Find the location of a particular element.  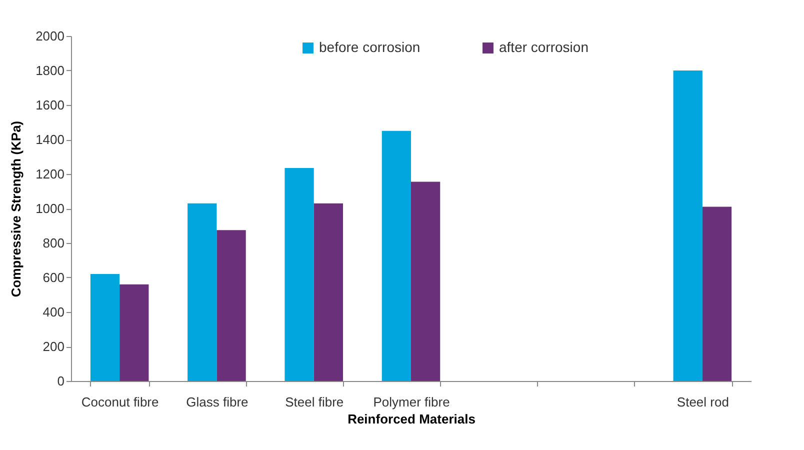

y-tick-label: 2000 is located at coordinates (50, 36).